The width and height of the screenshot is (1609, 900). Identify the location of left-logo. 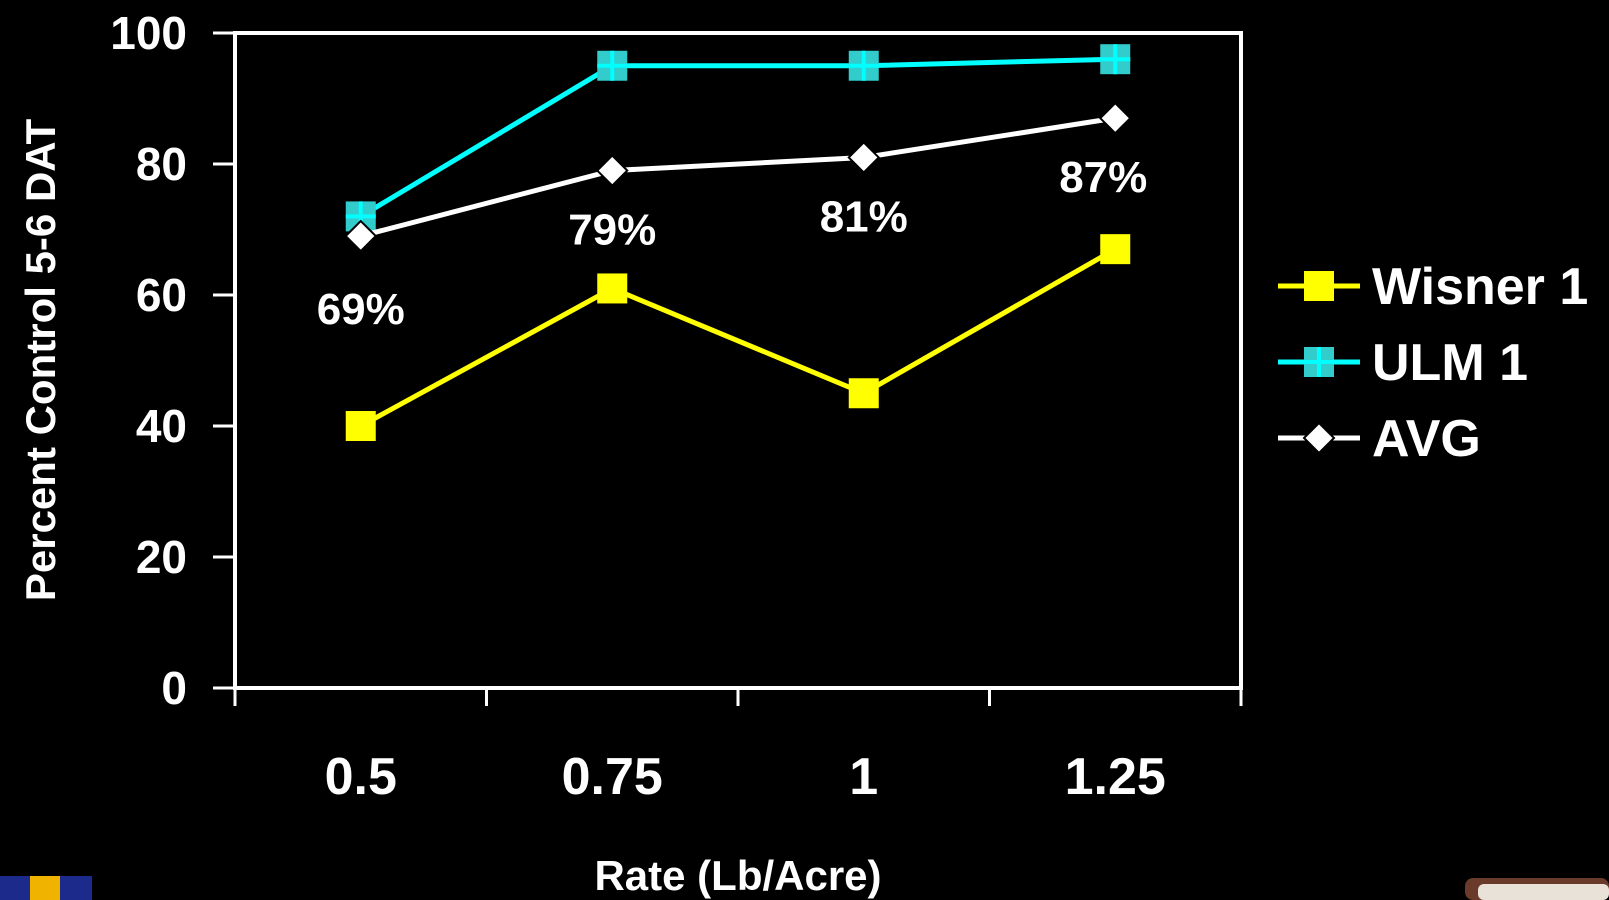
(46, 888).